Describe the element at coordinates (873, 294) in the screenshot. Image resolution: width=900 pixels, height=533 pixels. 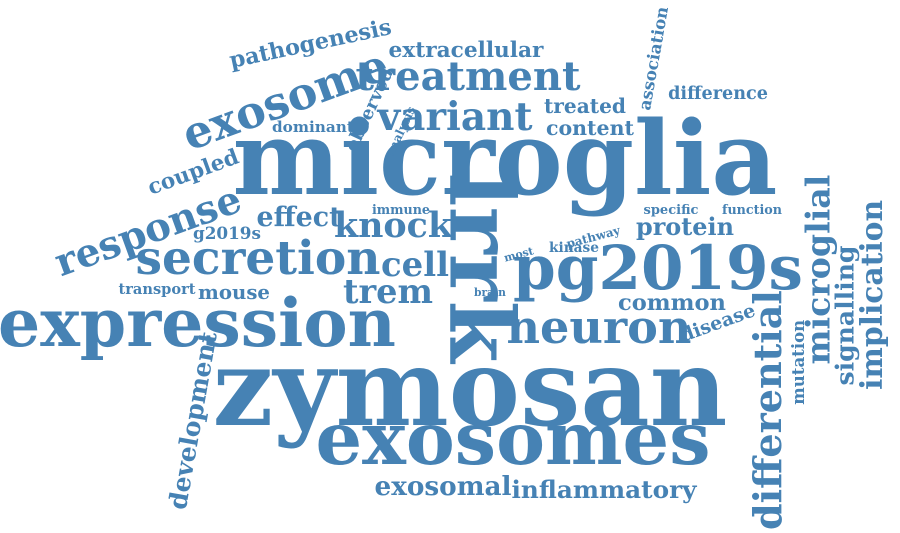
I see `word-implication: implication` at that location.